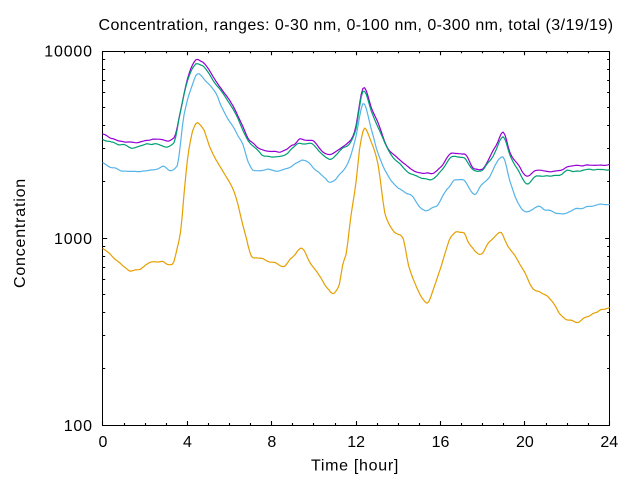 The image size is (640, 480). Describe the element at coordinates (73, 239) in the screenshot. I see `svg-text: 1000` at that location.